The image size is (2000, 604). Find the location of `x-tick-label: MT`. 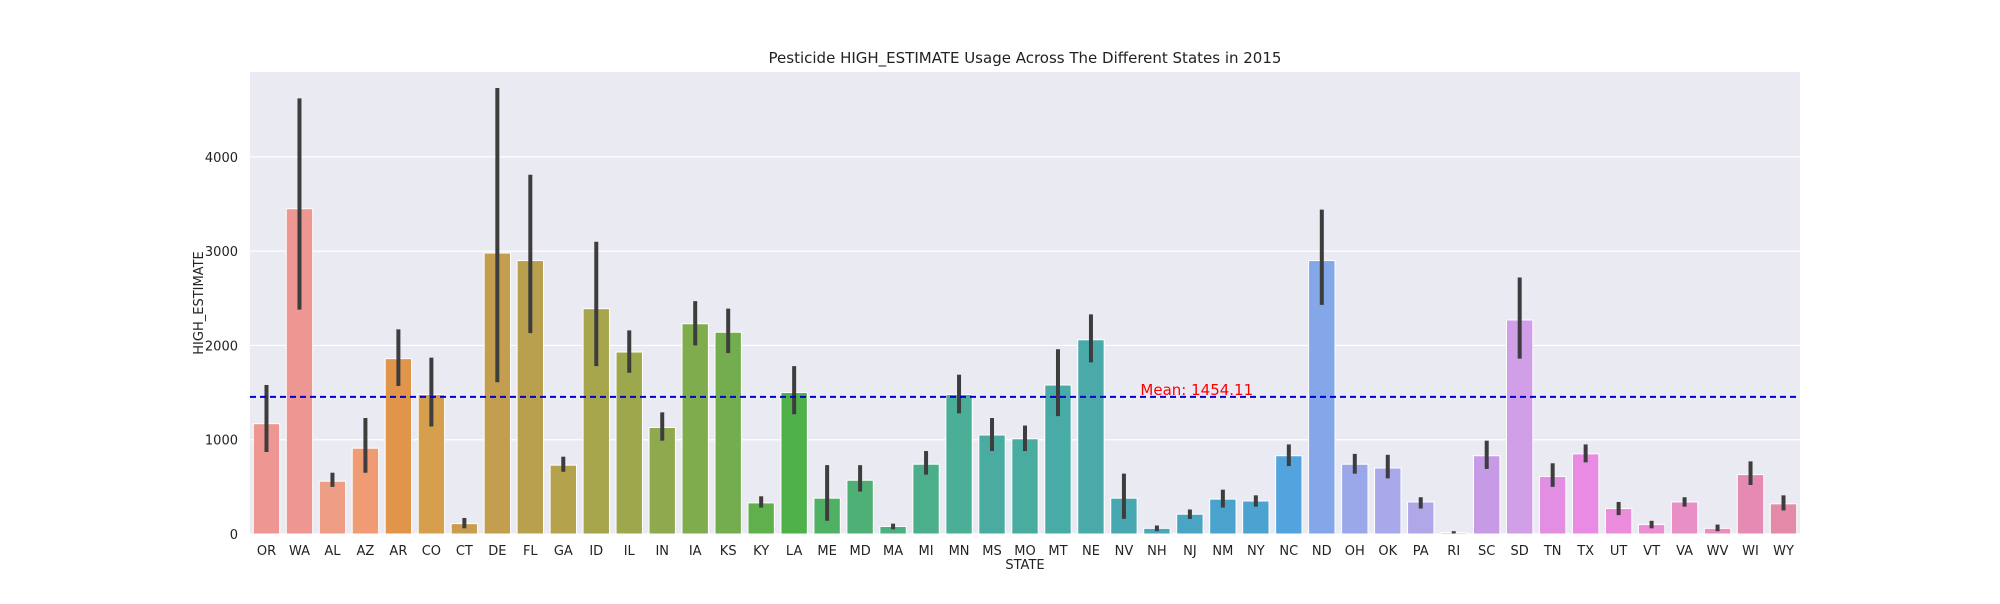

x-tick-label: MT is located at coordinates (1057, 551).